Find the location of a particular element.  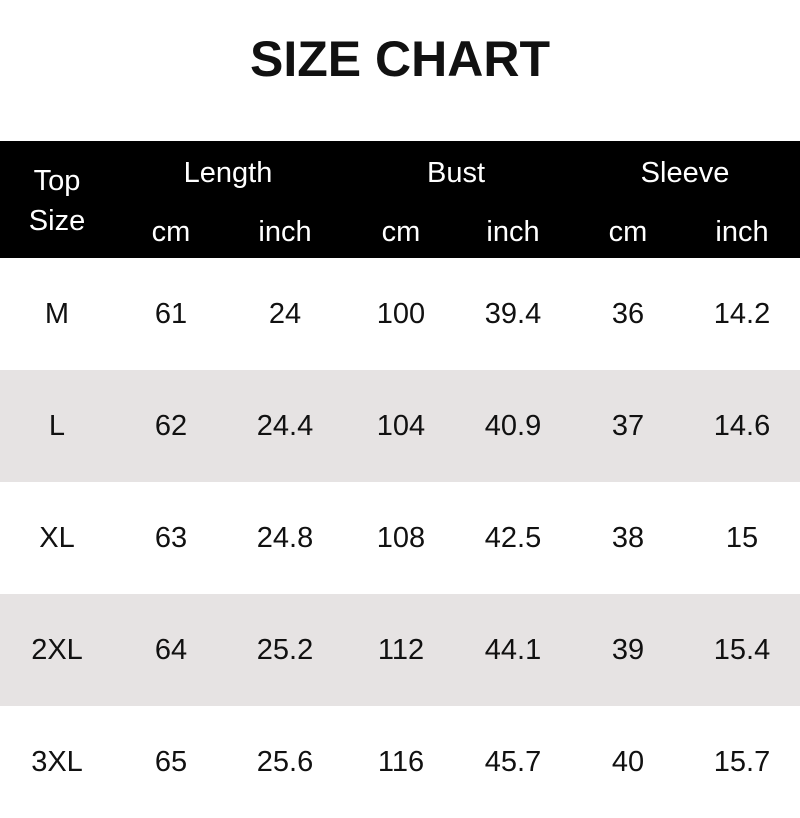

measurement-cell: 112 is located at coordinates (401, 650).